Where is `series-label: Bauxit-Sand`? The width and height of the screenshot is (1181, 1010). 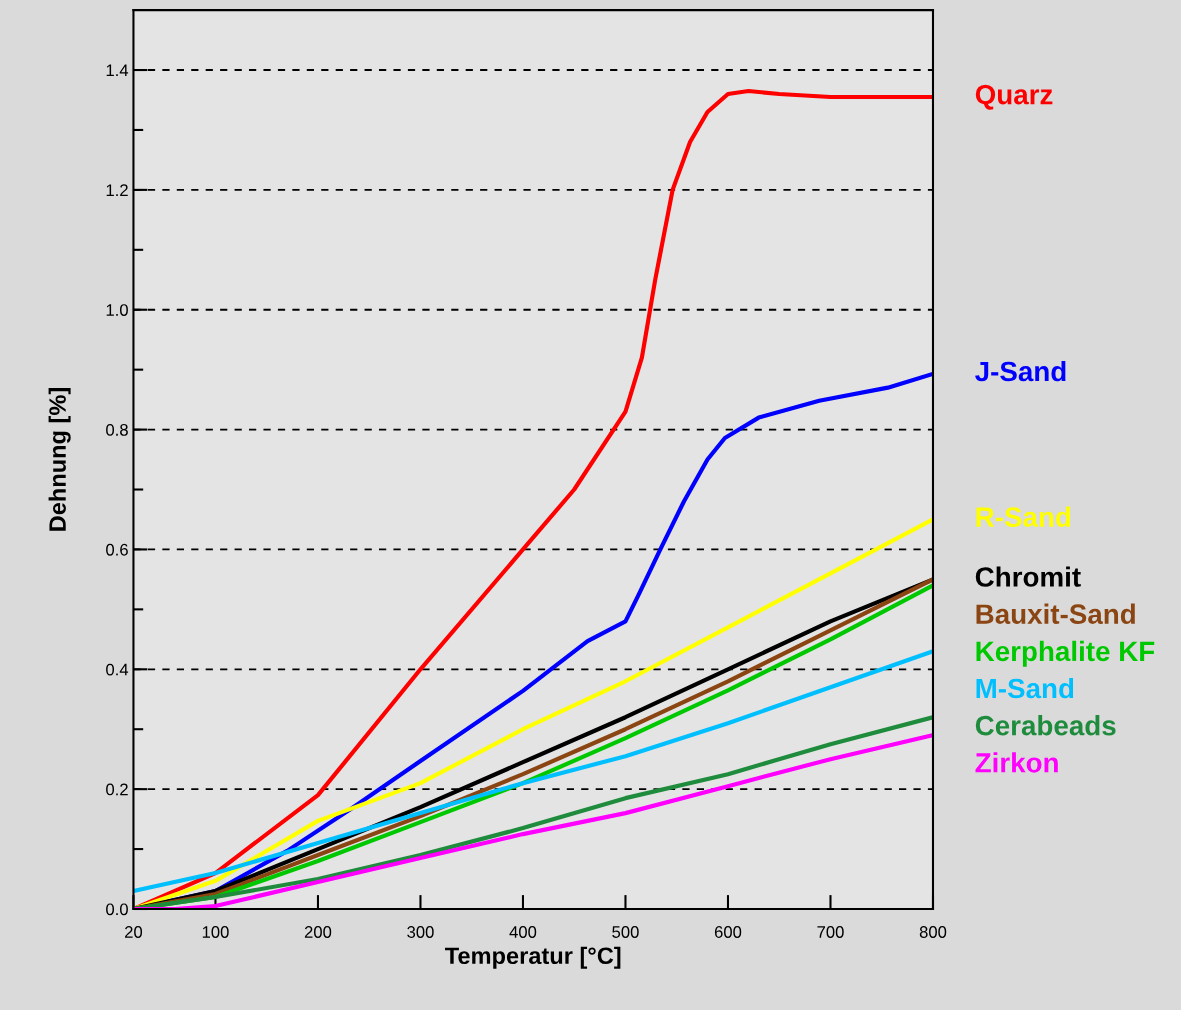
series-label: Bauxit-Sand is located at coordinates (1055, 614).